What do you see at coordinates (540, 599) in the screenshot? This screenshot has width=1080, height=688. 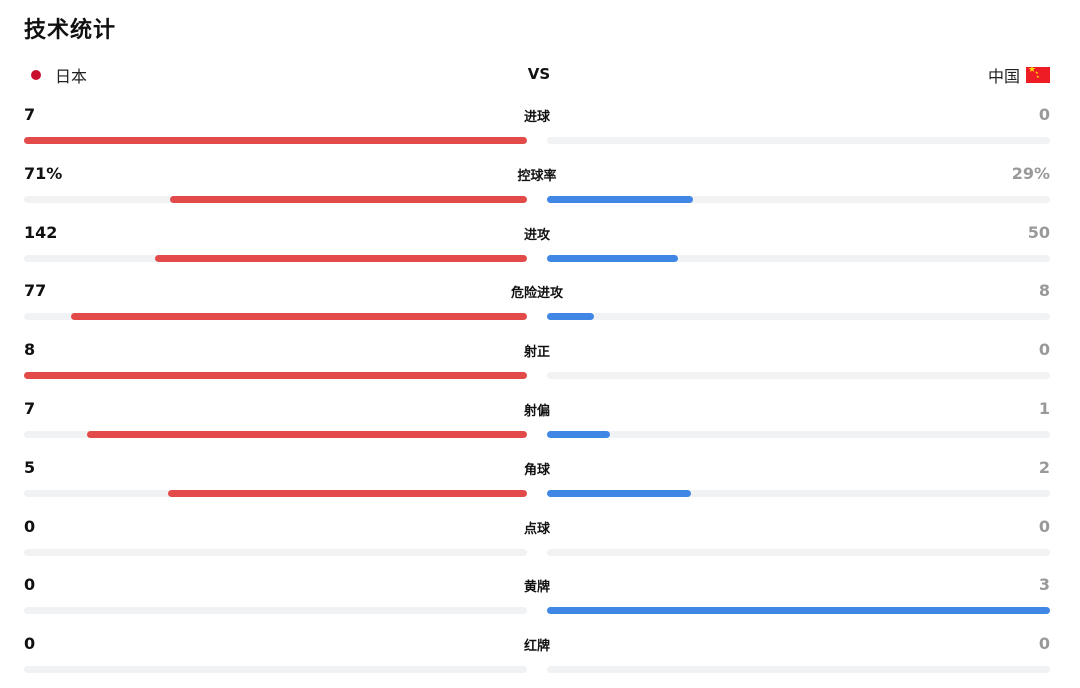 I see `stat-row: 0 黄牌 3` at bounding box center [540, 599].